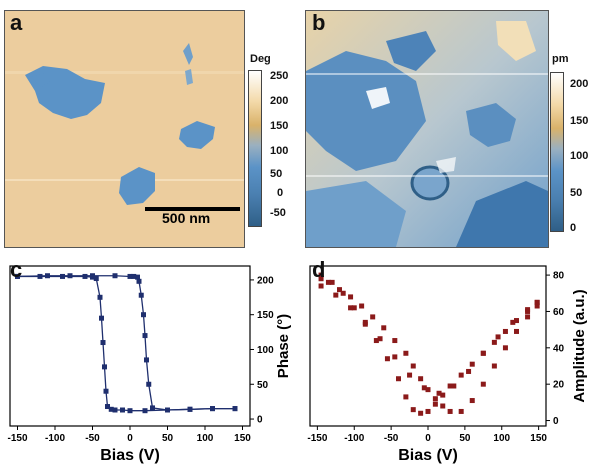 Image resolution: width=592 pixels, height=474 pixels. Describe the element at coordinates (428, 346) in the screenshot. I see `plot-frame` at that location.